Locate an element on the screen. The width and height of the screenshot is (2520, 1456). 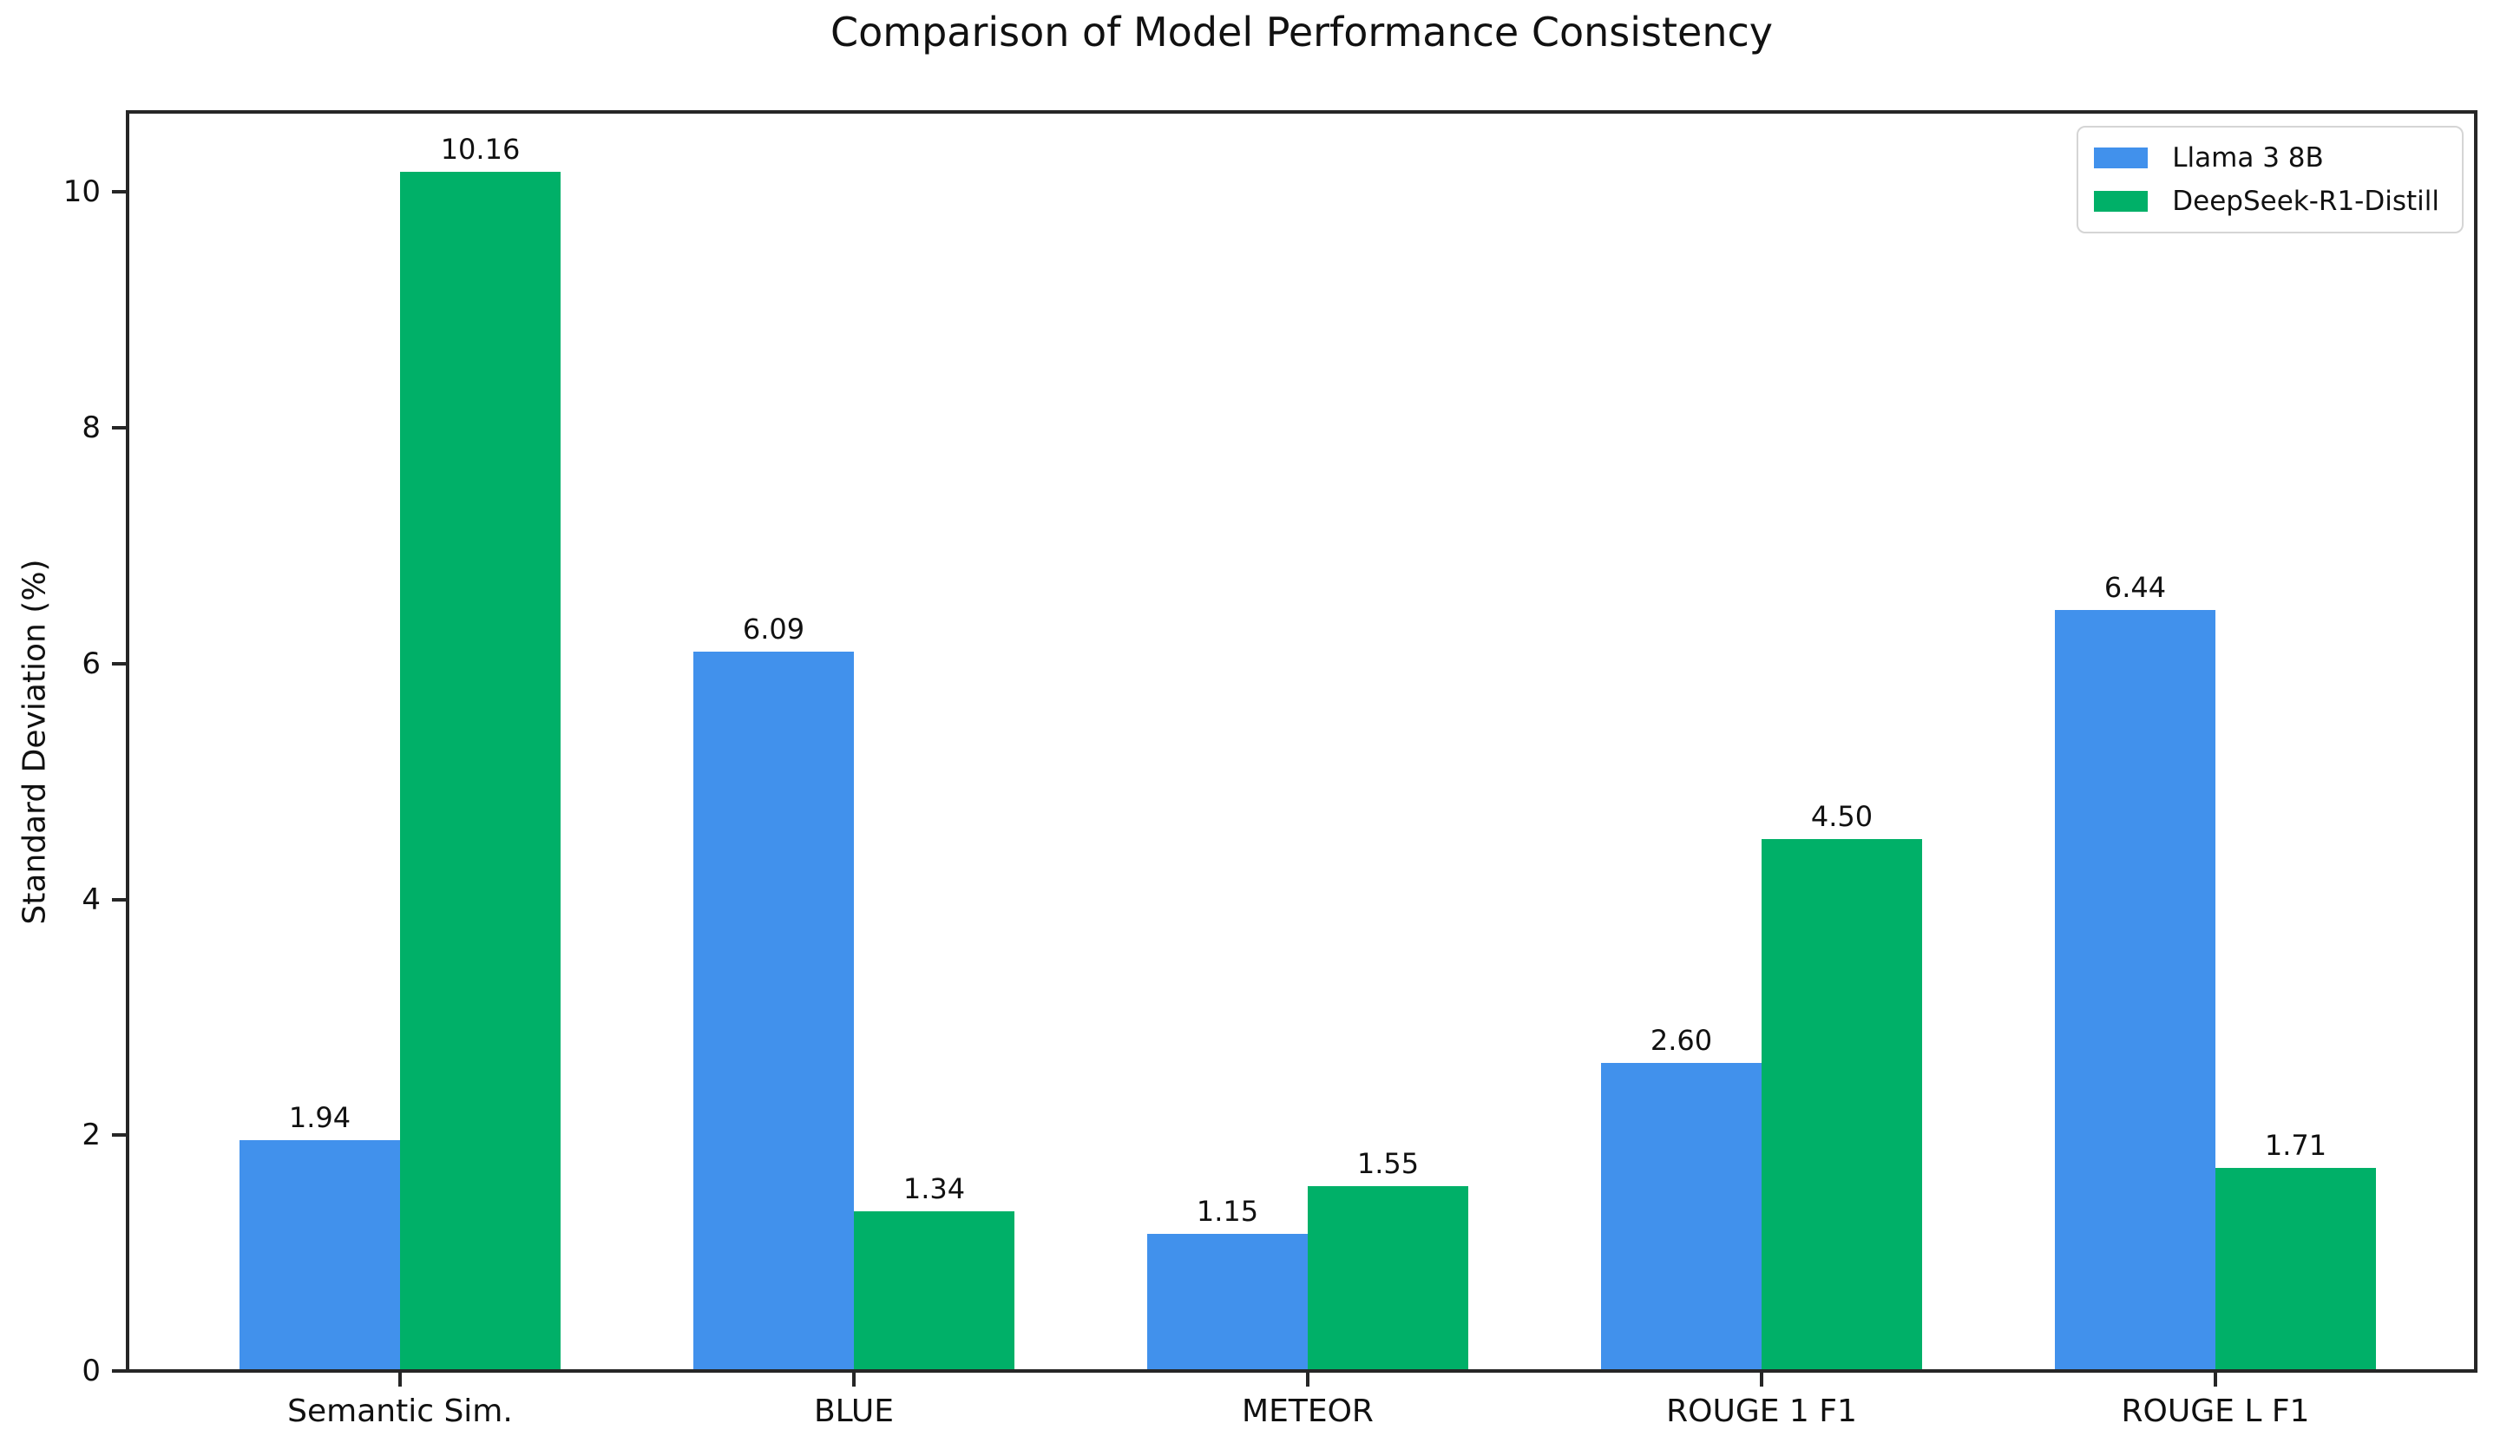
y-tick-label: 10 is located at coordinates (81, 192).